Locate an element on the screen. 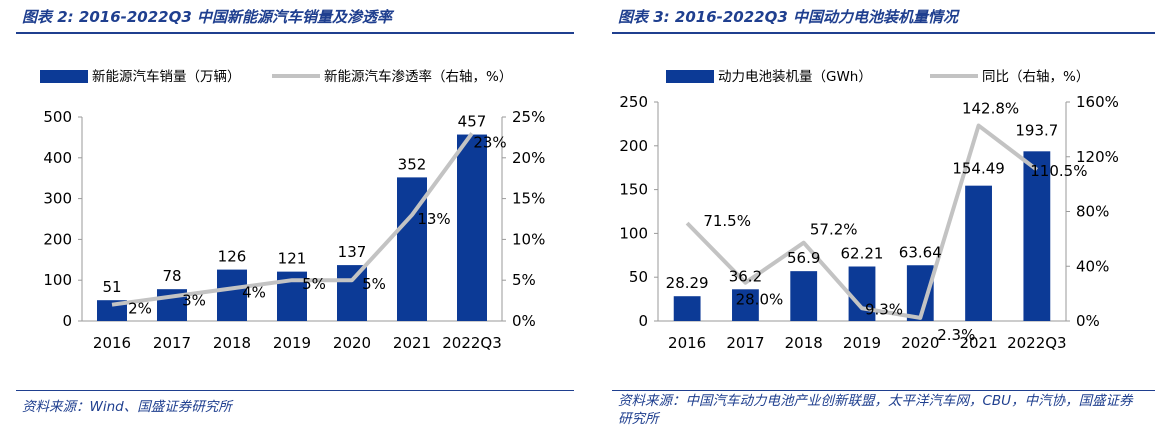 This screenshot has height=439, width=1159. line-value-label: 13% is located at coordinates (433, 219).